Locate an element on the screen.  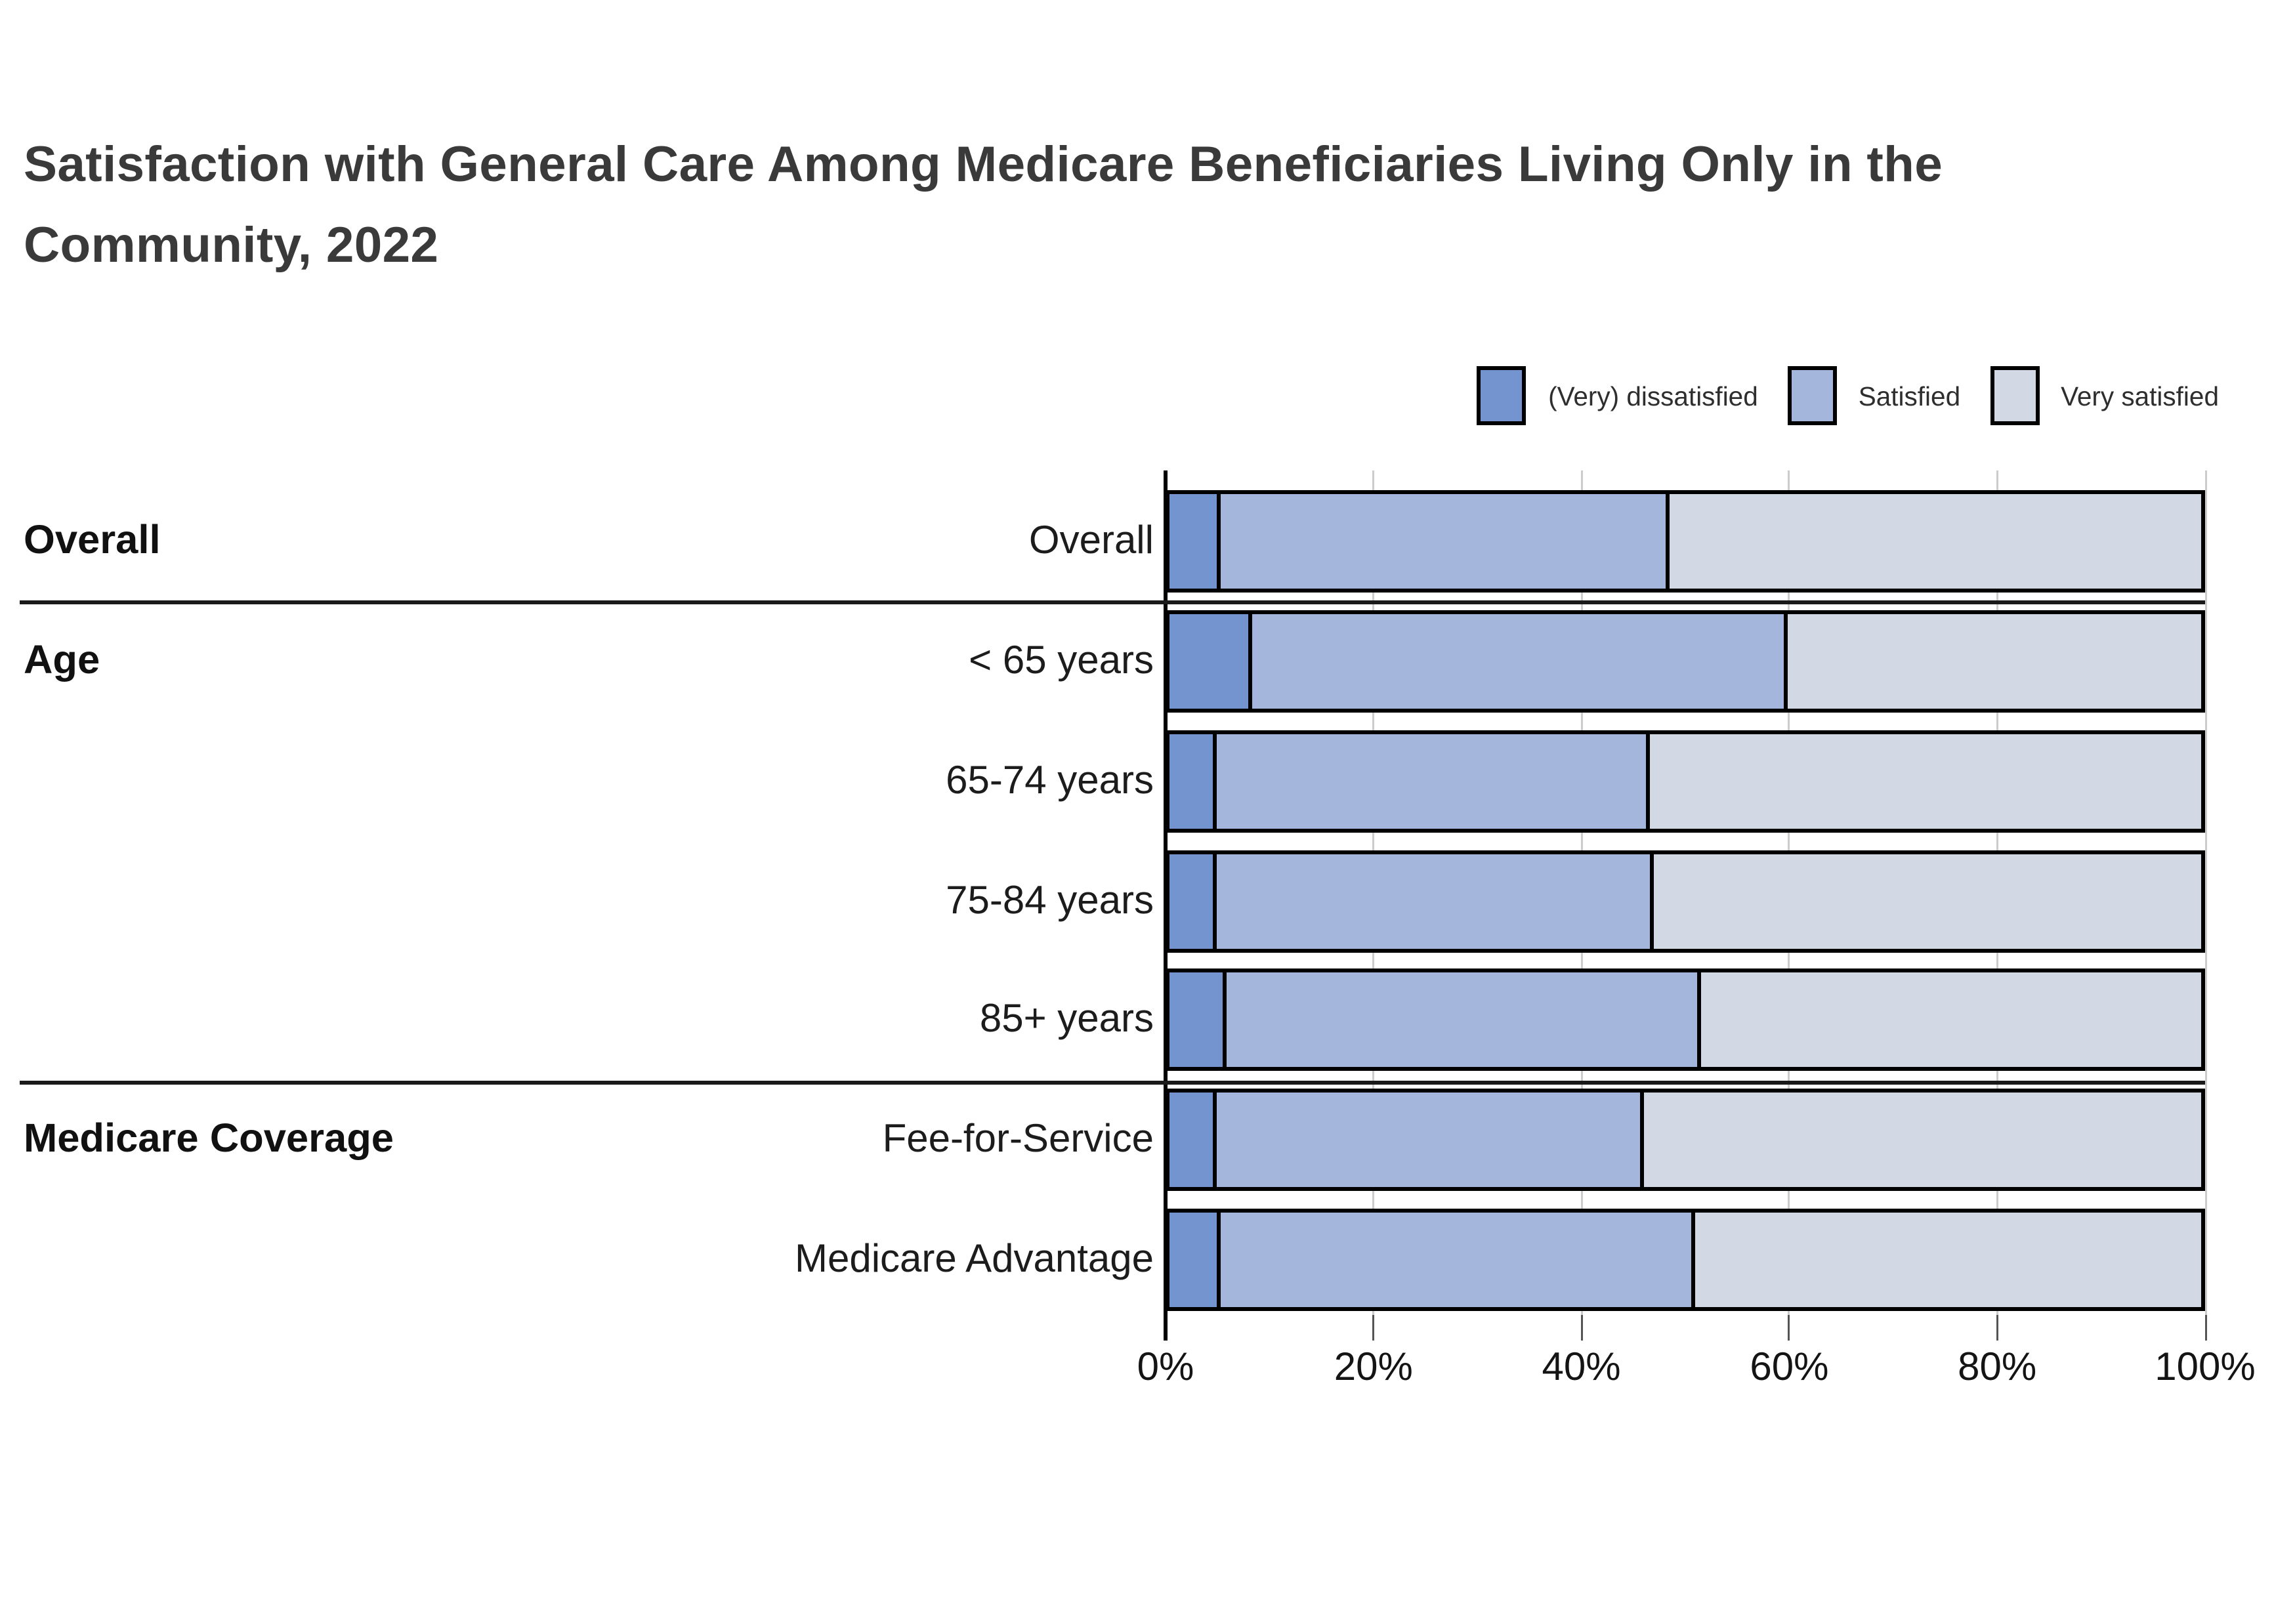
legend-swatch-satisfied-icon is located at coordinates (1812, 396).